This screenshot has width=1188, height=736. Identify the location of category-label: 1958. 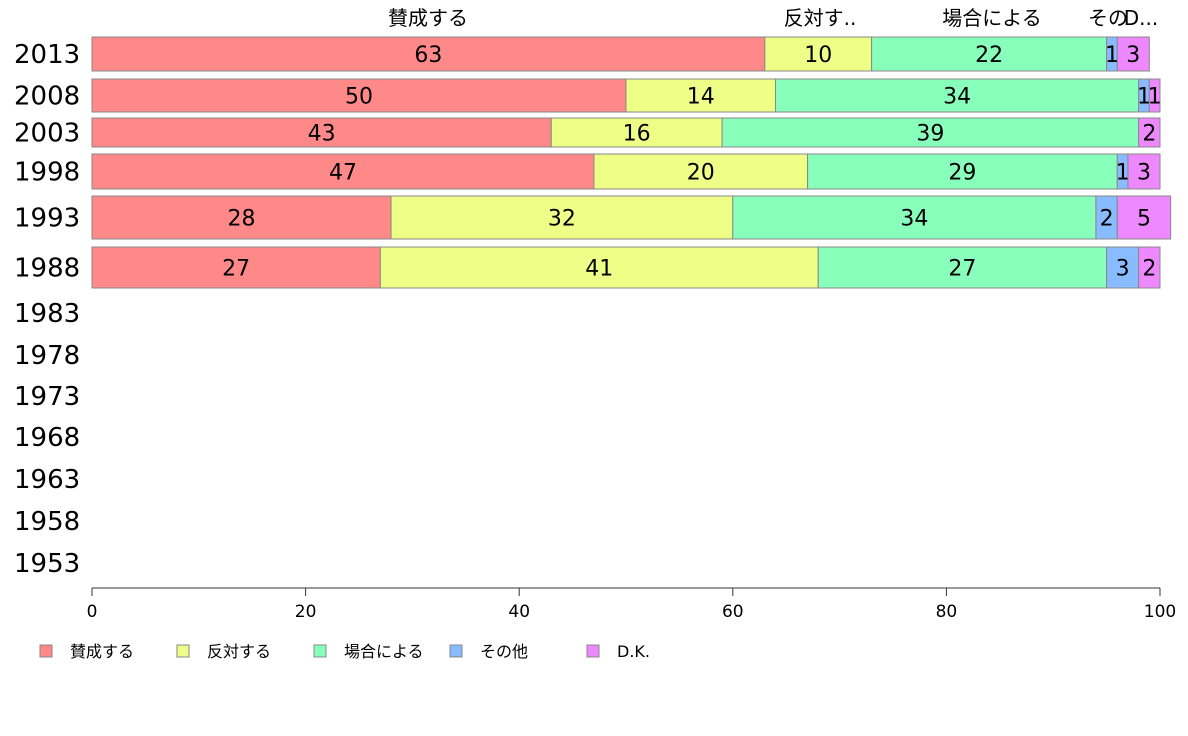
(47, 522).